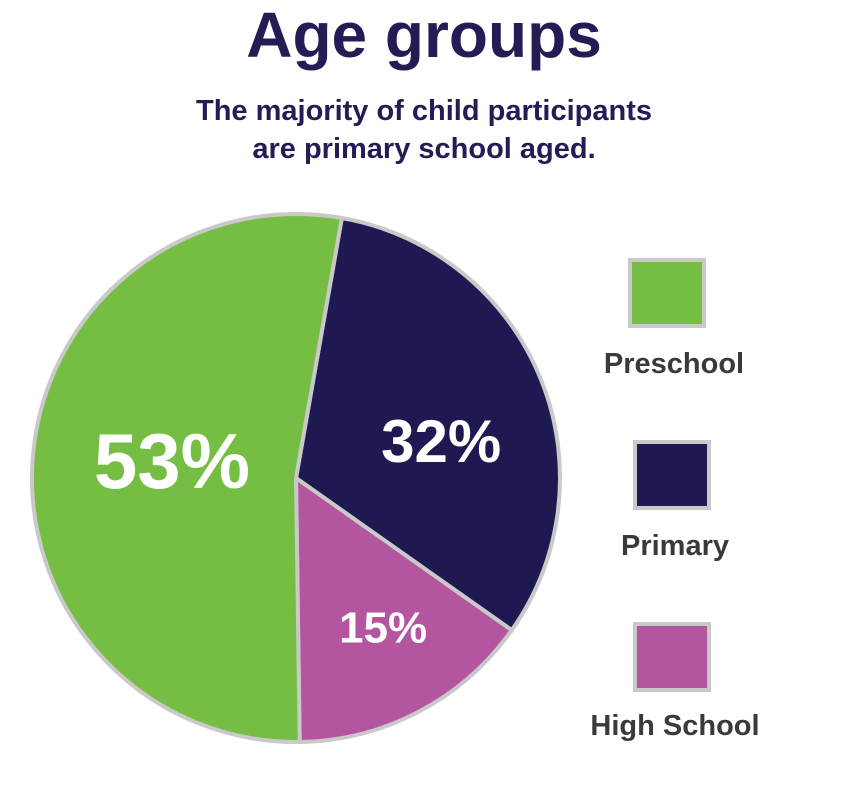  Describe the element at coordinates (424, 149) in the screenshot. I see `subtitle-line-2: are primary school aged.` at that location.